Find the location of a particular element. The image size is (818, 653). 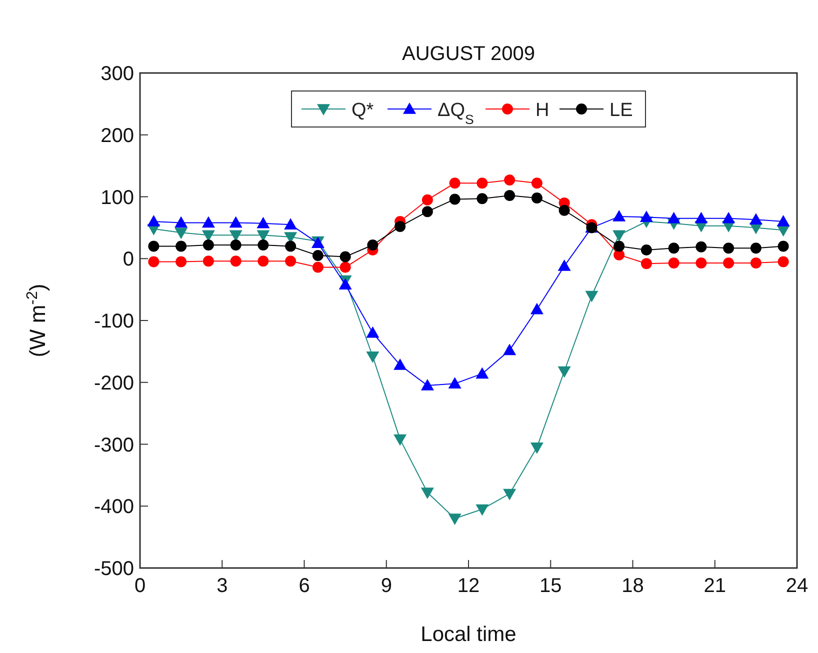

legend-label: LE is located at coordinates (621, 110).